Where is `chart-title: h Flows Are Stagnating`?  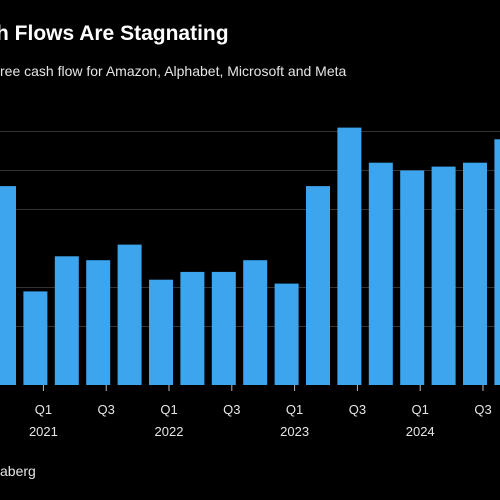 chart-title: h Flows Are Stagnating is located at coordinates (114, 33).